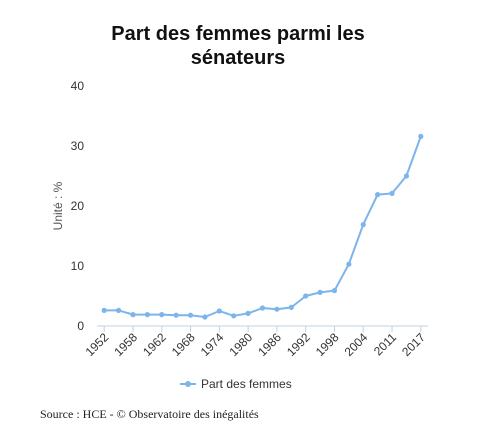  I want to click on x-tick-label: 1992, so click(298, 344).